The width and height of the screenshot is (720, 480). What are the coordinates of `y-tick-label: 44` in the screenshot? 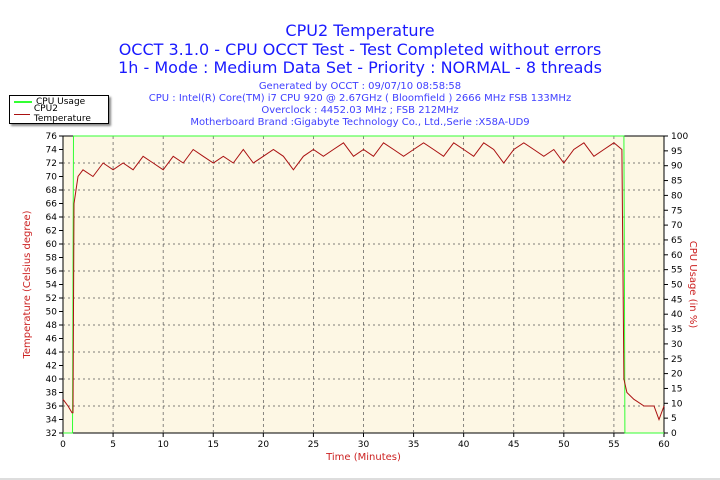 It's located at (52, 353).